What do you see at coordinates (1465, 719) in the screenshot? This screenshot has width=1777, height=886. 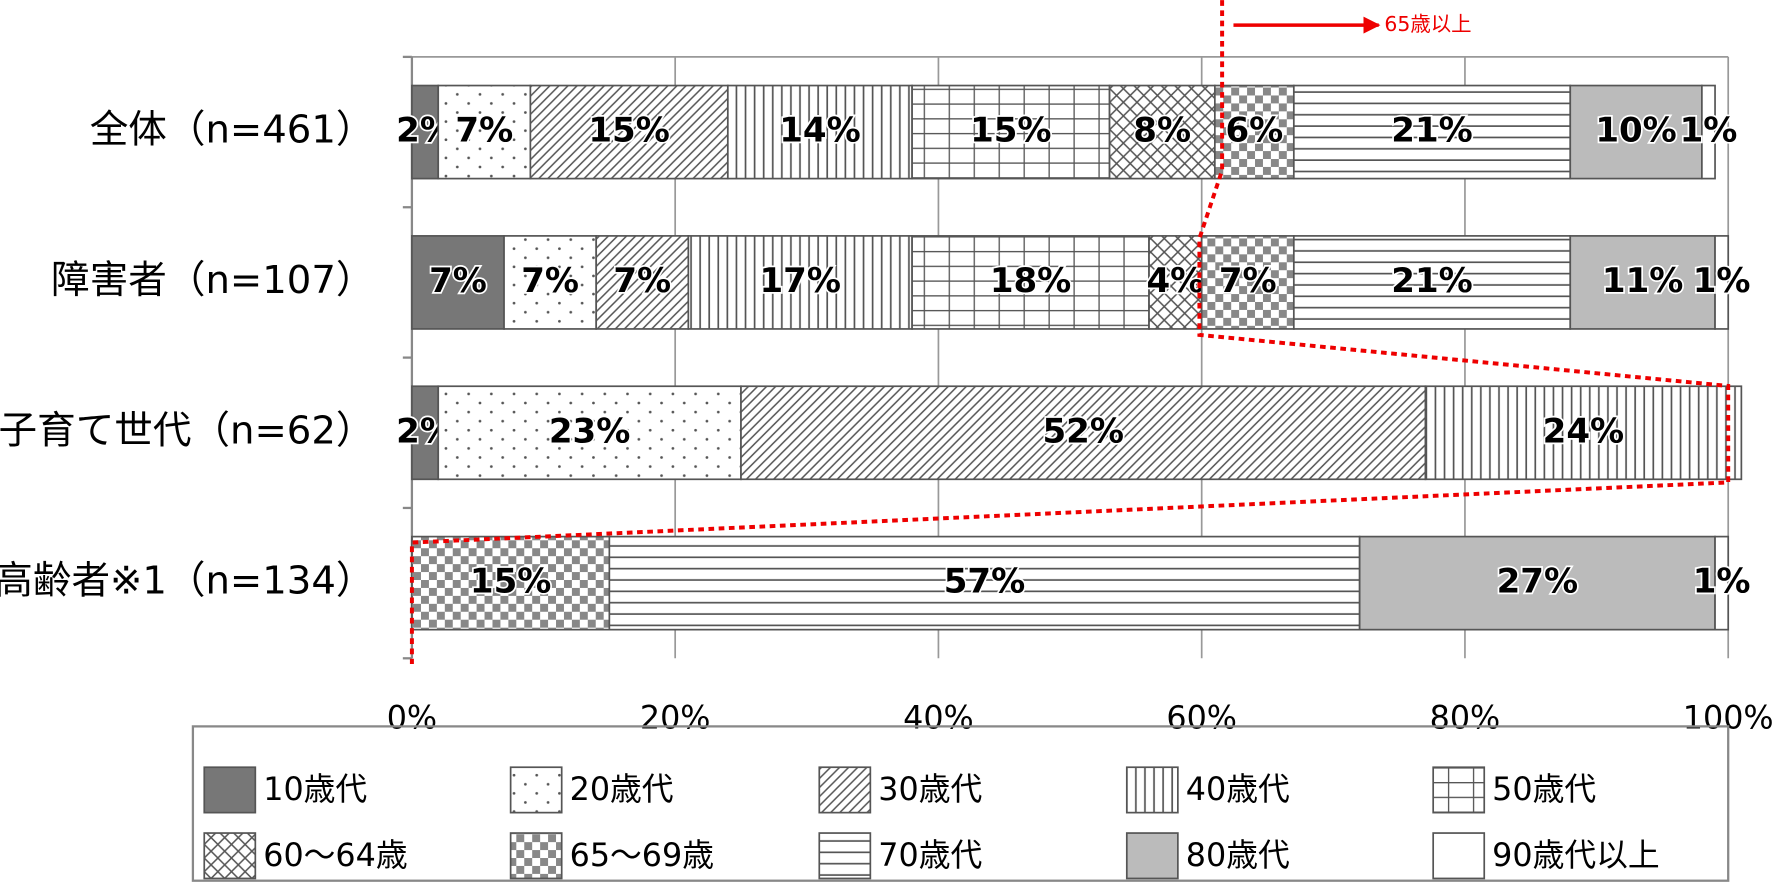 I see `x-tick-label: 80%` at bounding box center [1465, 719].